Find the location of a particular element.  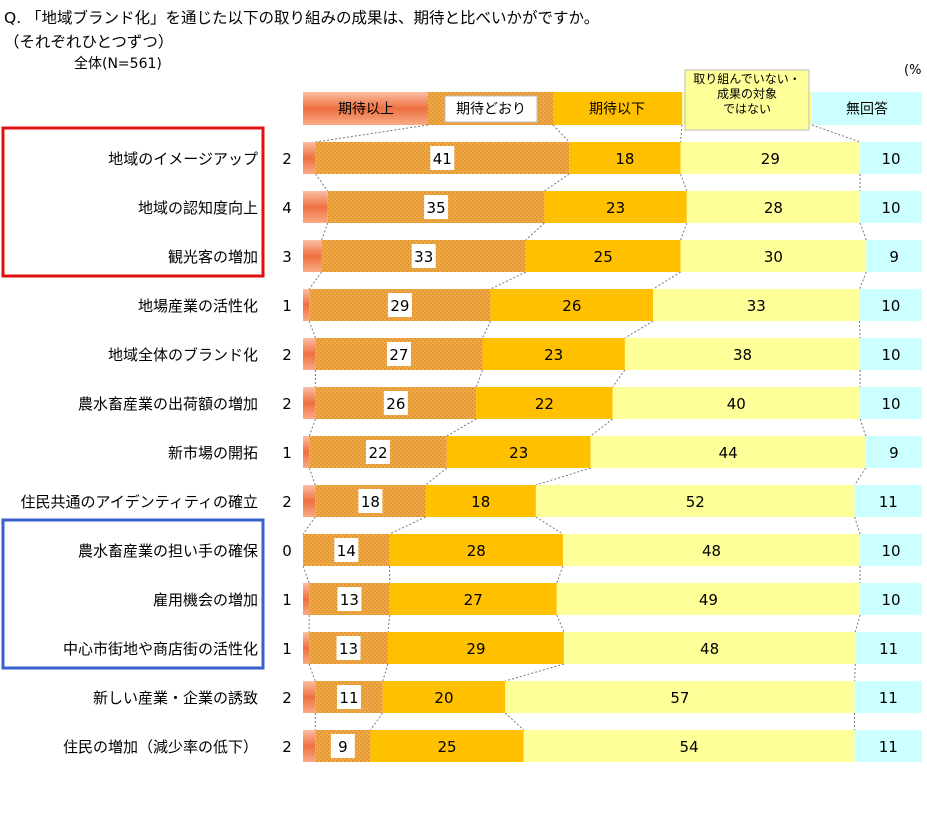

data-label: 49 is located at coordinates (708, 600).